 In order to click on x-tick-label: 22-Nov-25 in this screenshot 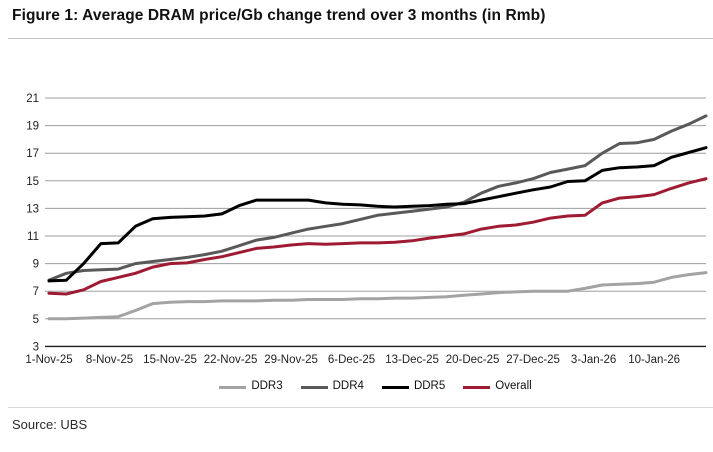, I will do `click(231, 360)`.